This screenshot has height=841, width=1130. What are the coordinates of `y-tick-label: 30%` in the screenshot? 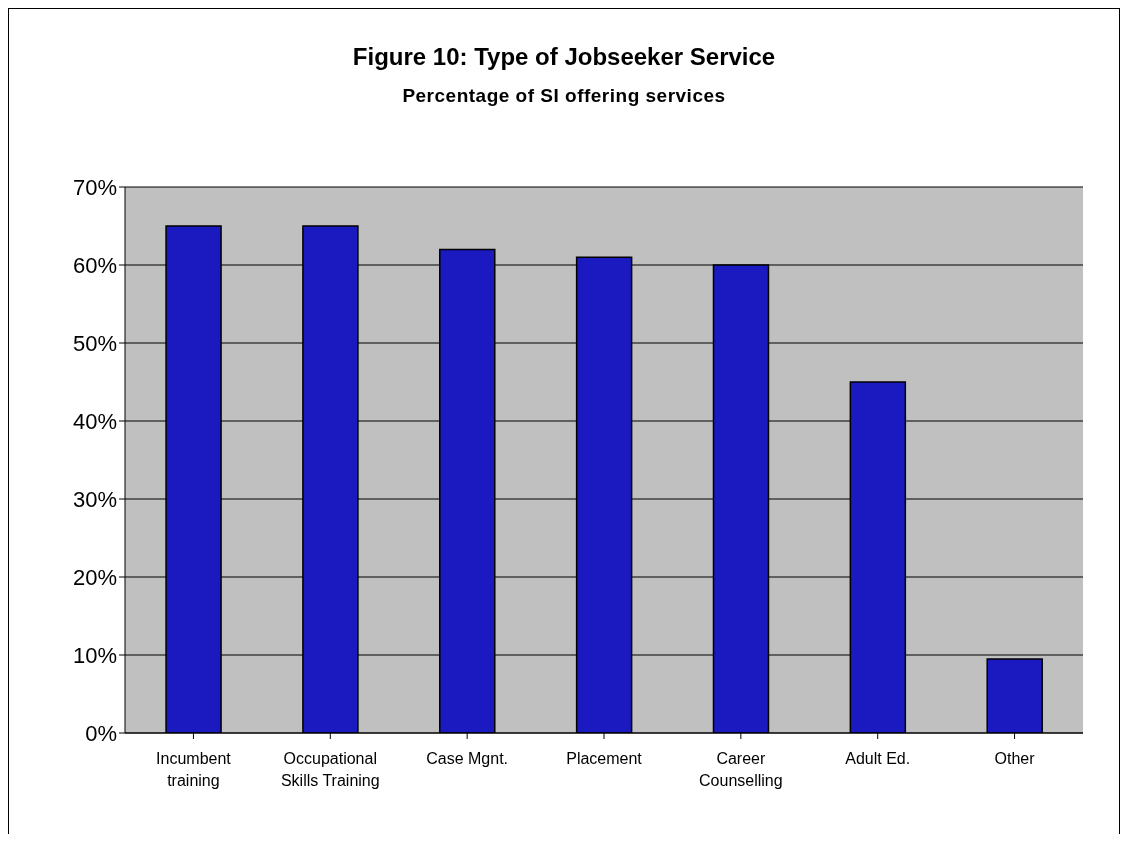 It's located at (94, 499).